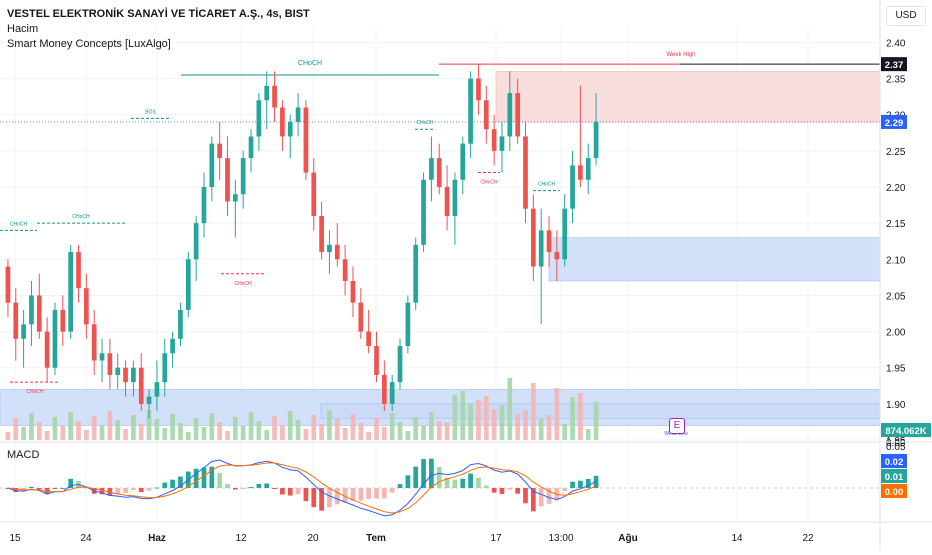 This screenshot has width=932, height=555. I want to click on macd-line, so click(302, 488).